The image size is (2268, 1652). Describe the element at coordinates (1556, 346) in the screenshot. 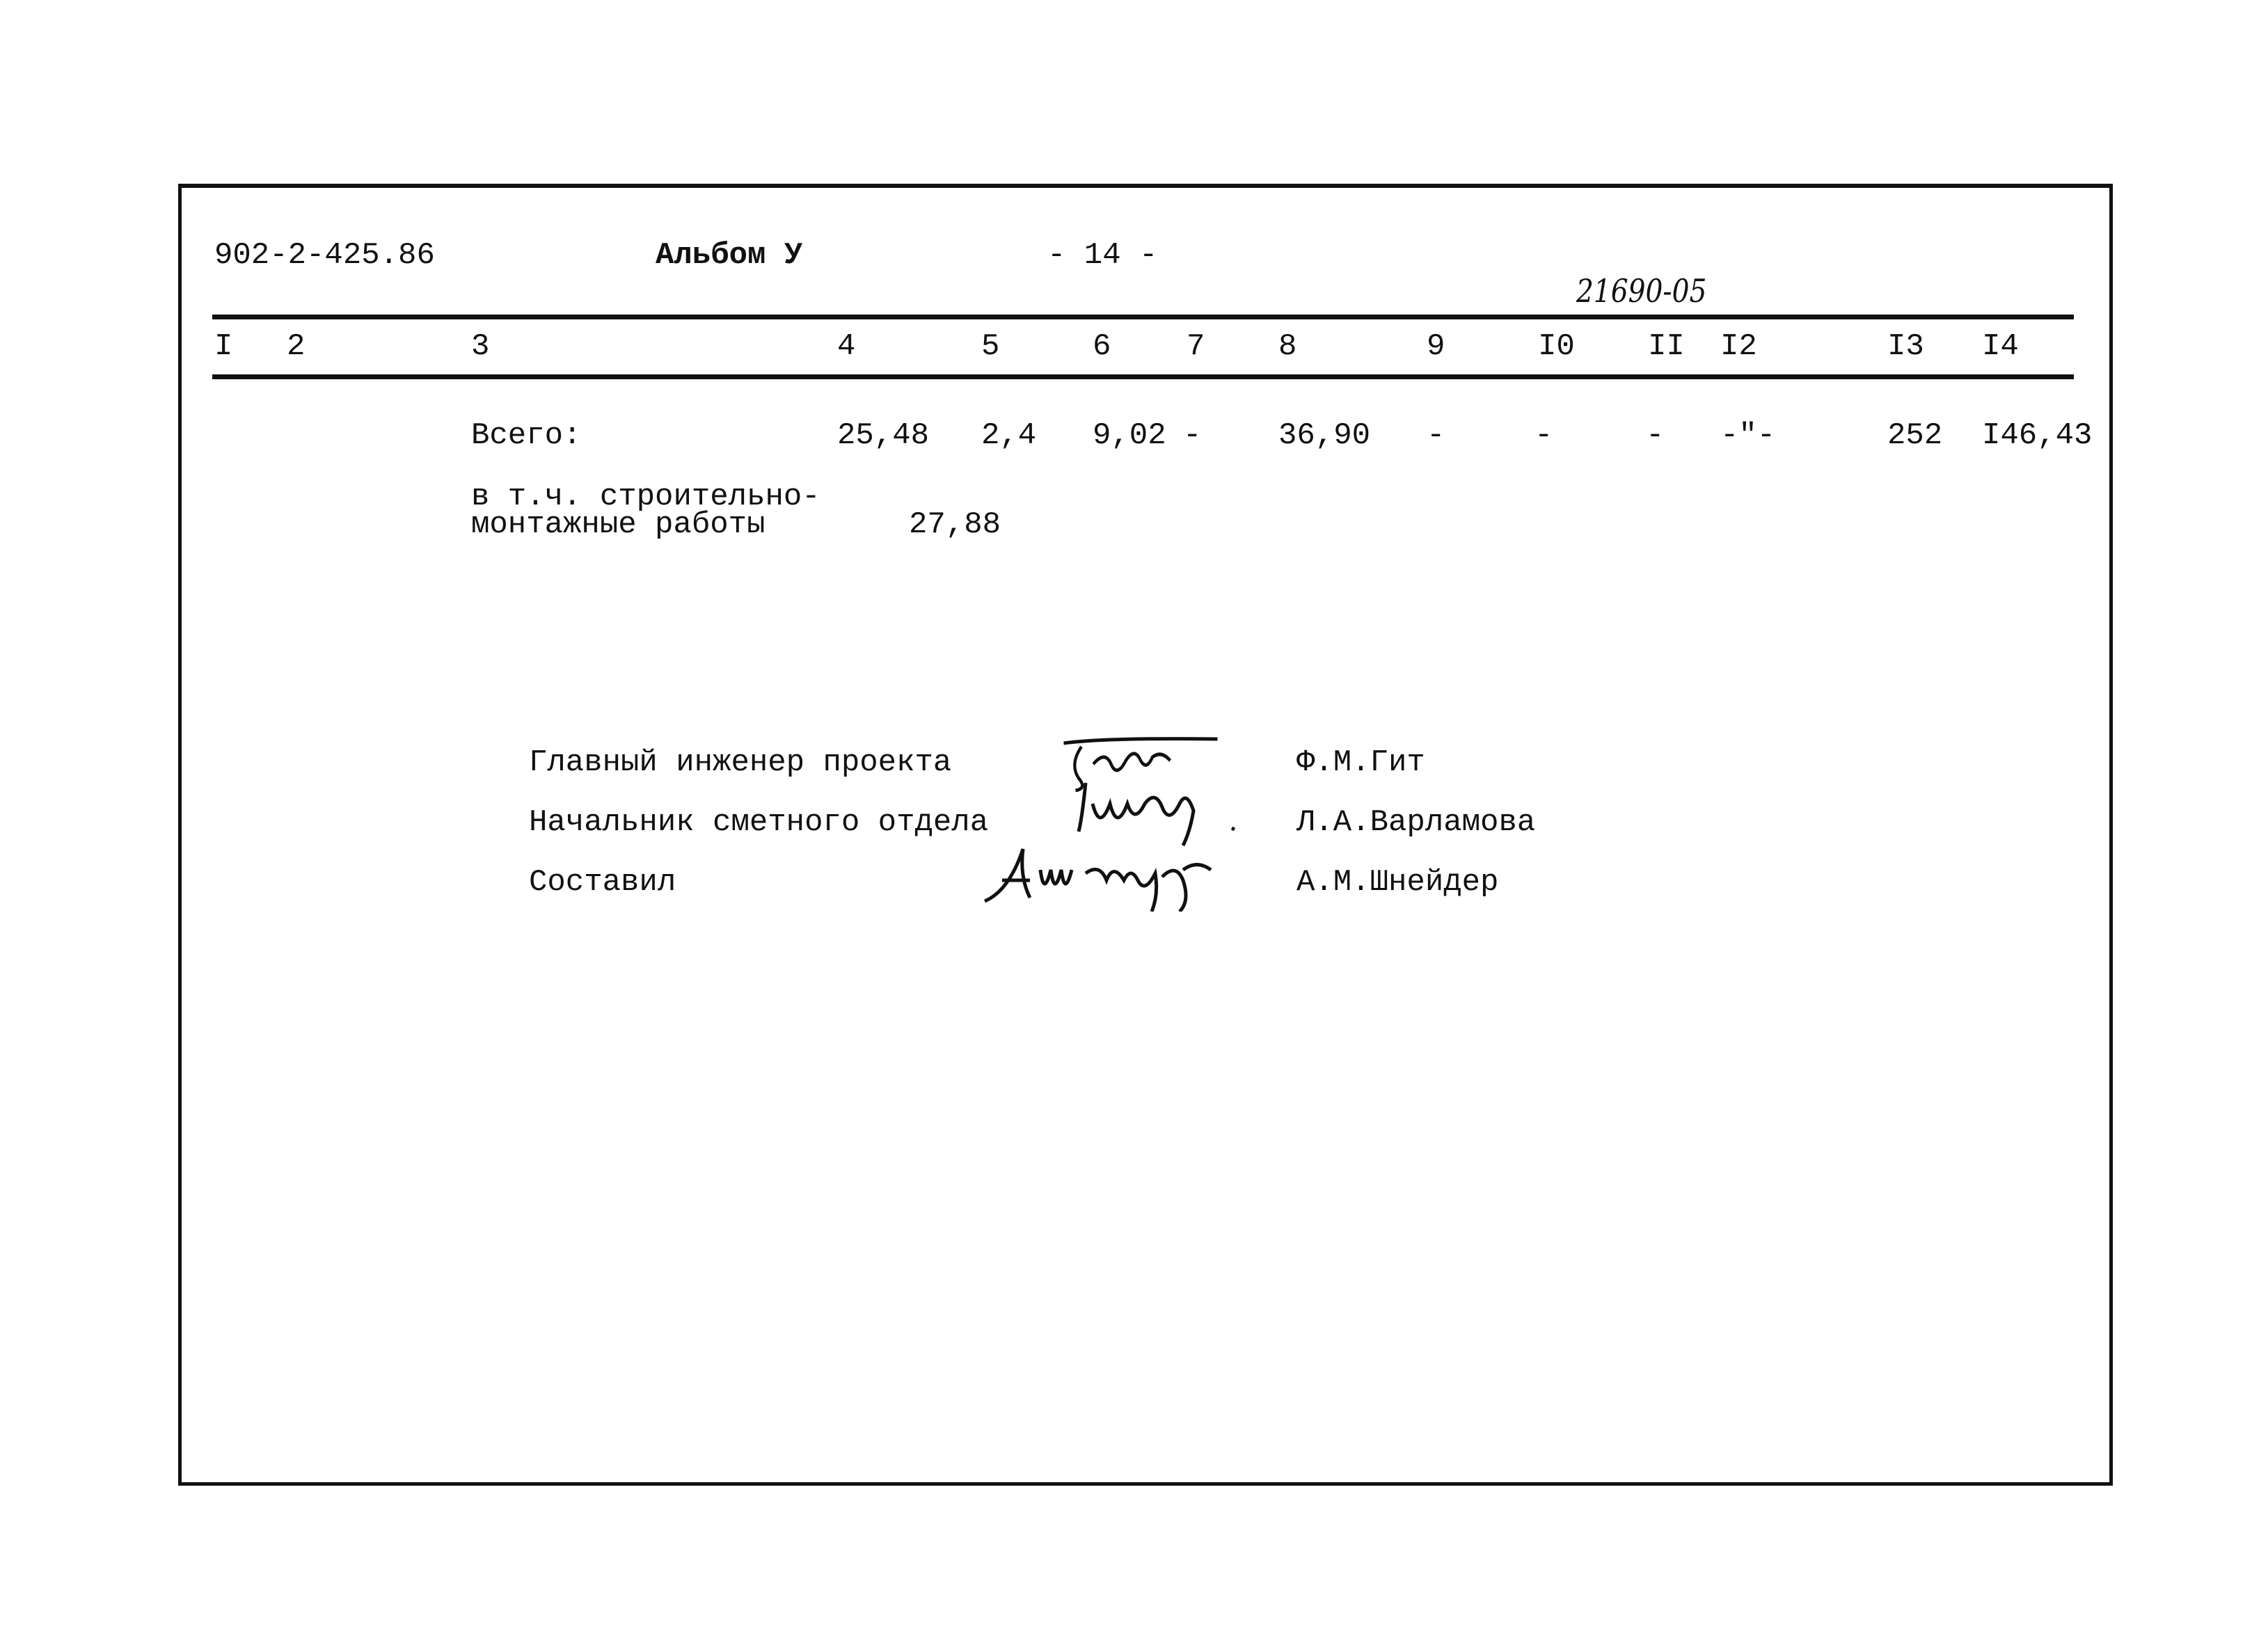

I see `col-header: I0` at that location.